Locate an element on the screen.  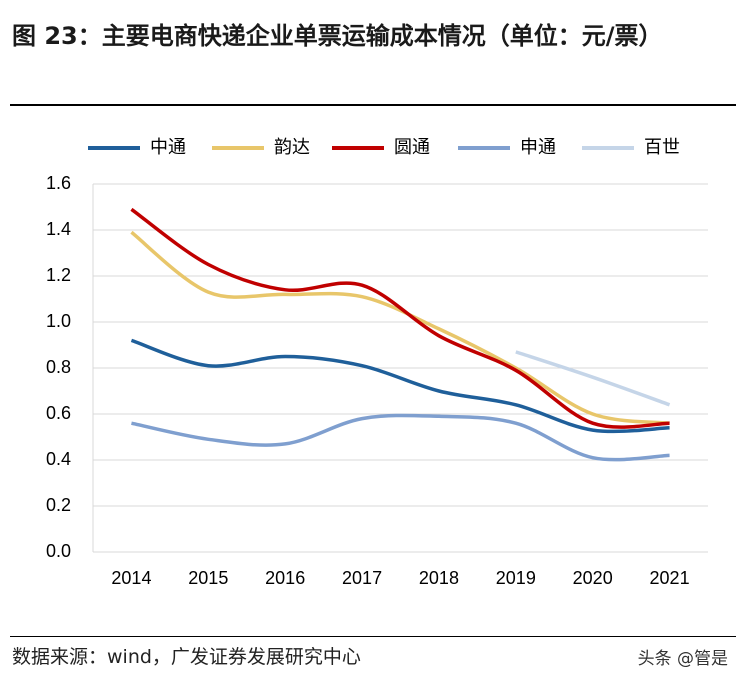
y-tick-label: 1.6 is located at coordinates (58, 183).